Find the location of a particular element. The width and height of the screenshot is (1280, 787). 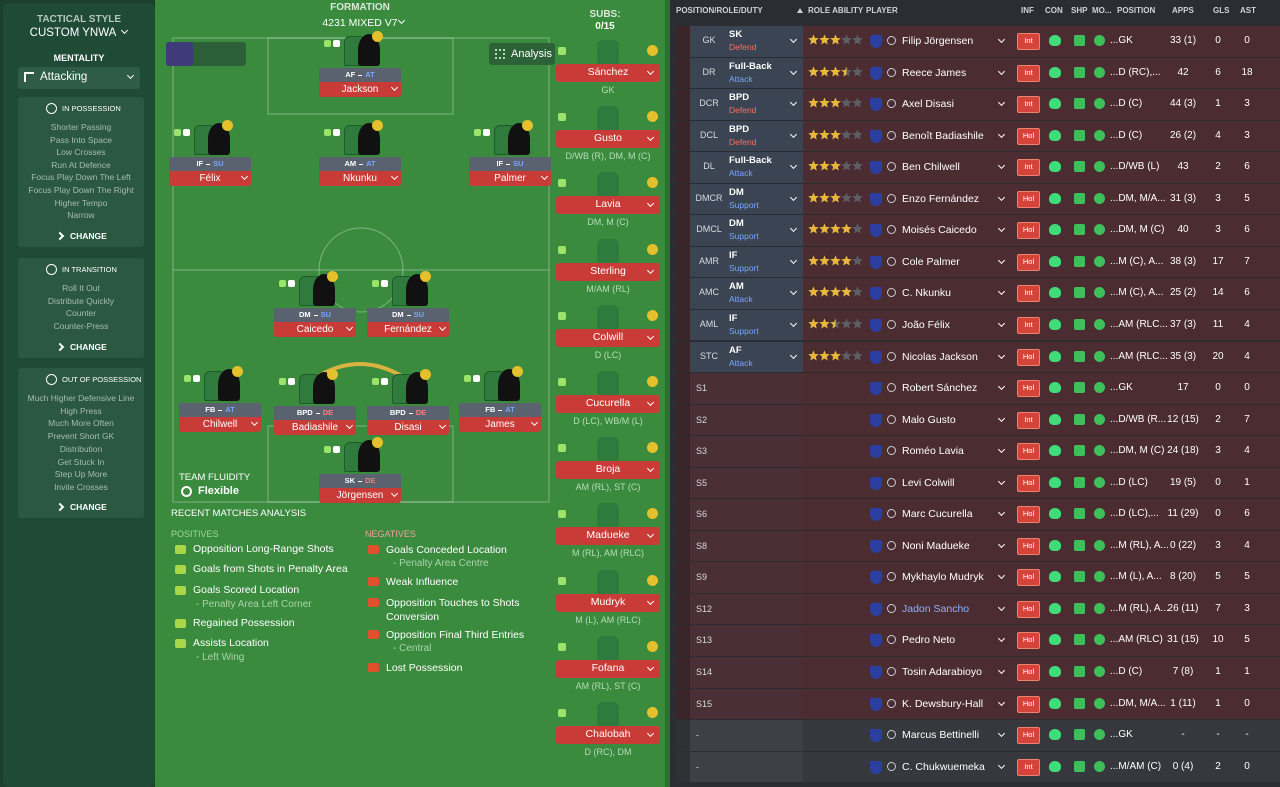

player-name: Enzo Fernández is located at coordinates (941, 198).